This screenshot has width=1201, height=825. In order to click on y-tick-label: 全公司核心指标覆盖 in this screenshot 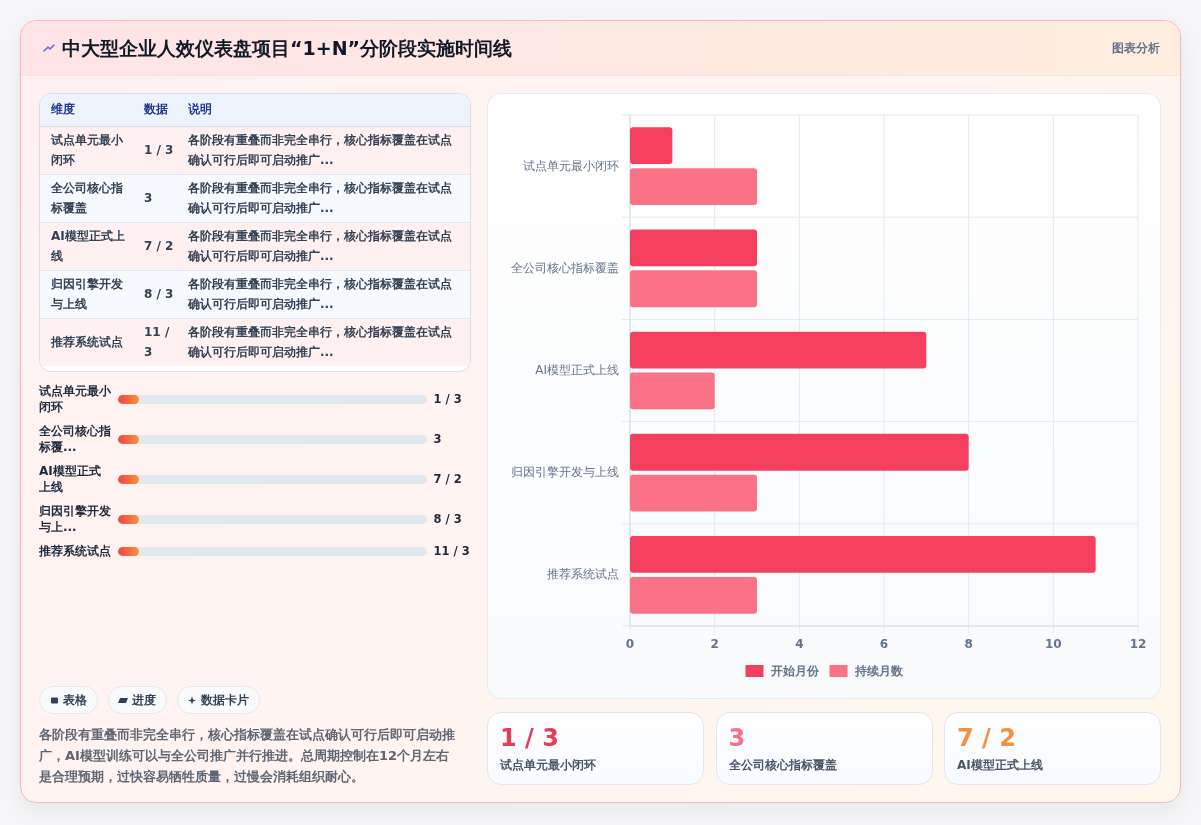, I will do `click(565, 267)`.